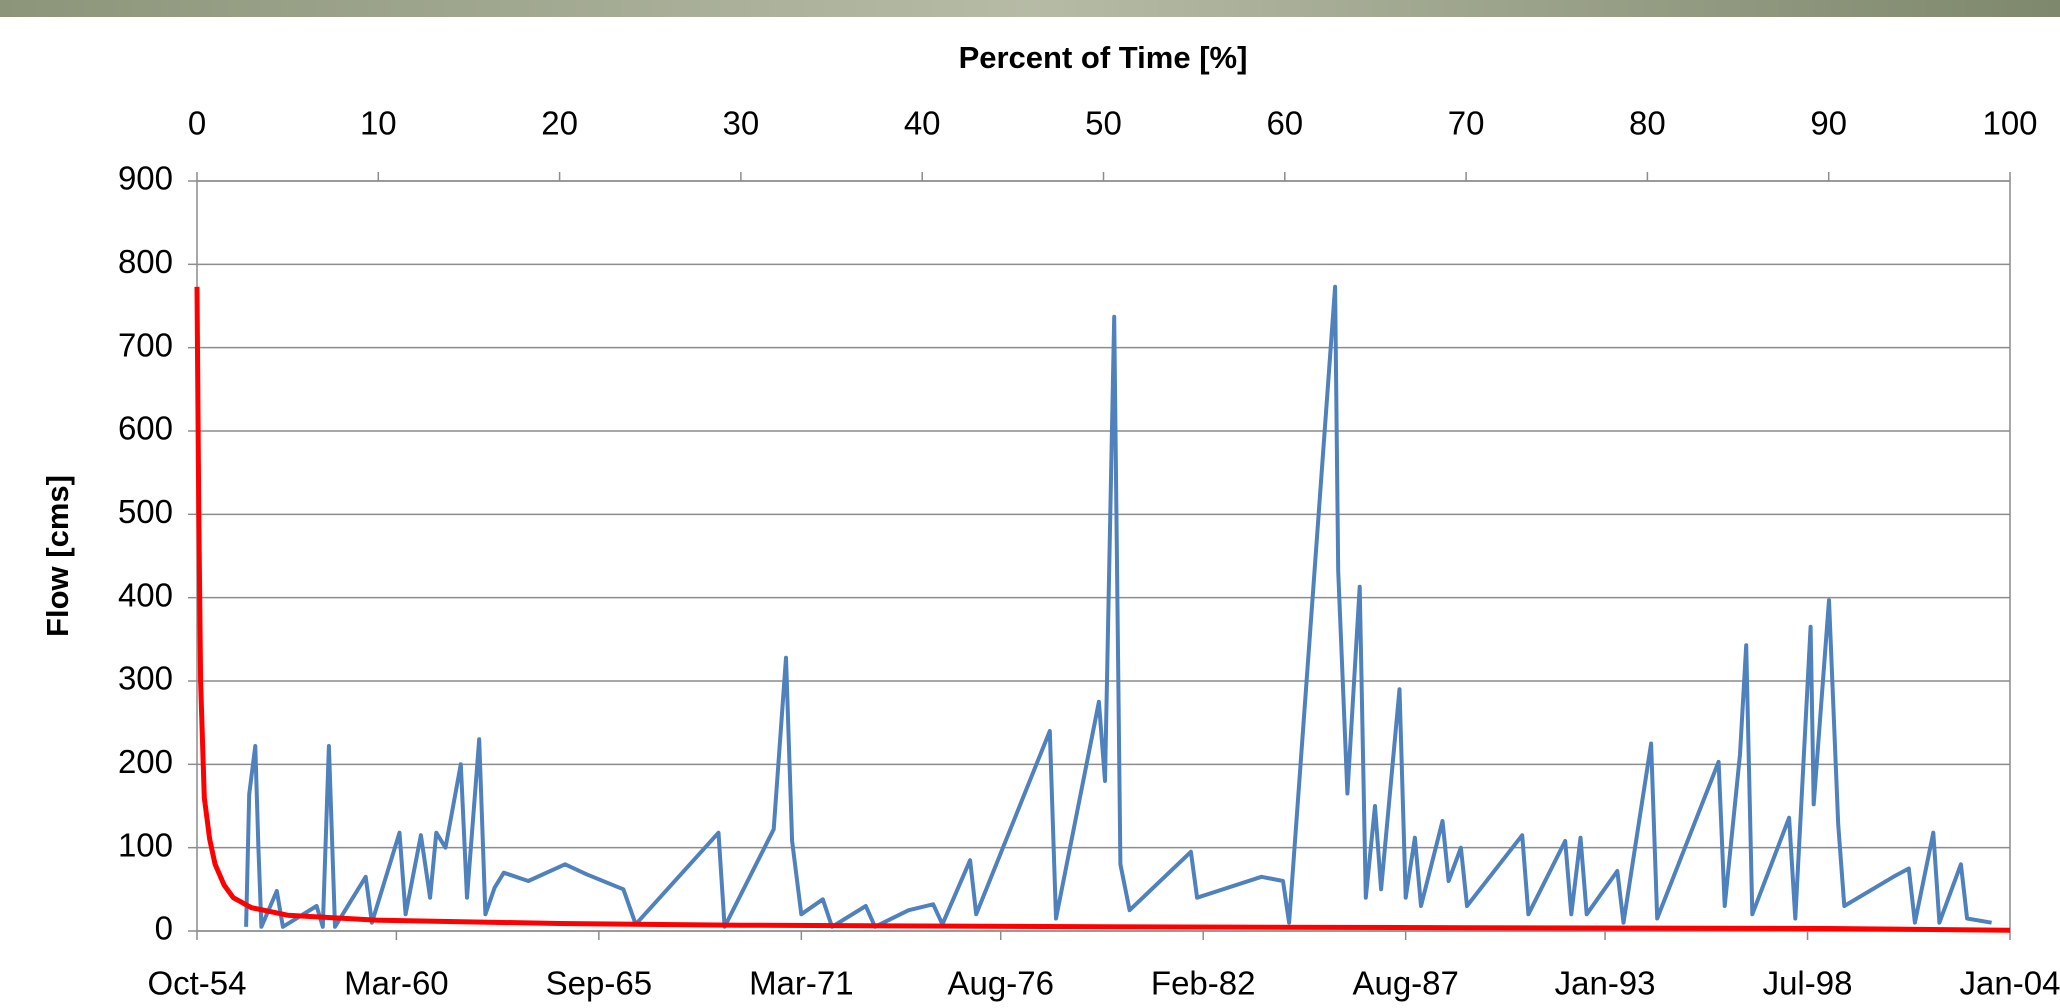  Describe the element at coordinates (2010, 983) in the screenshot. I see `x-tick-label: Jan-04` at that location.